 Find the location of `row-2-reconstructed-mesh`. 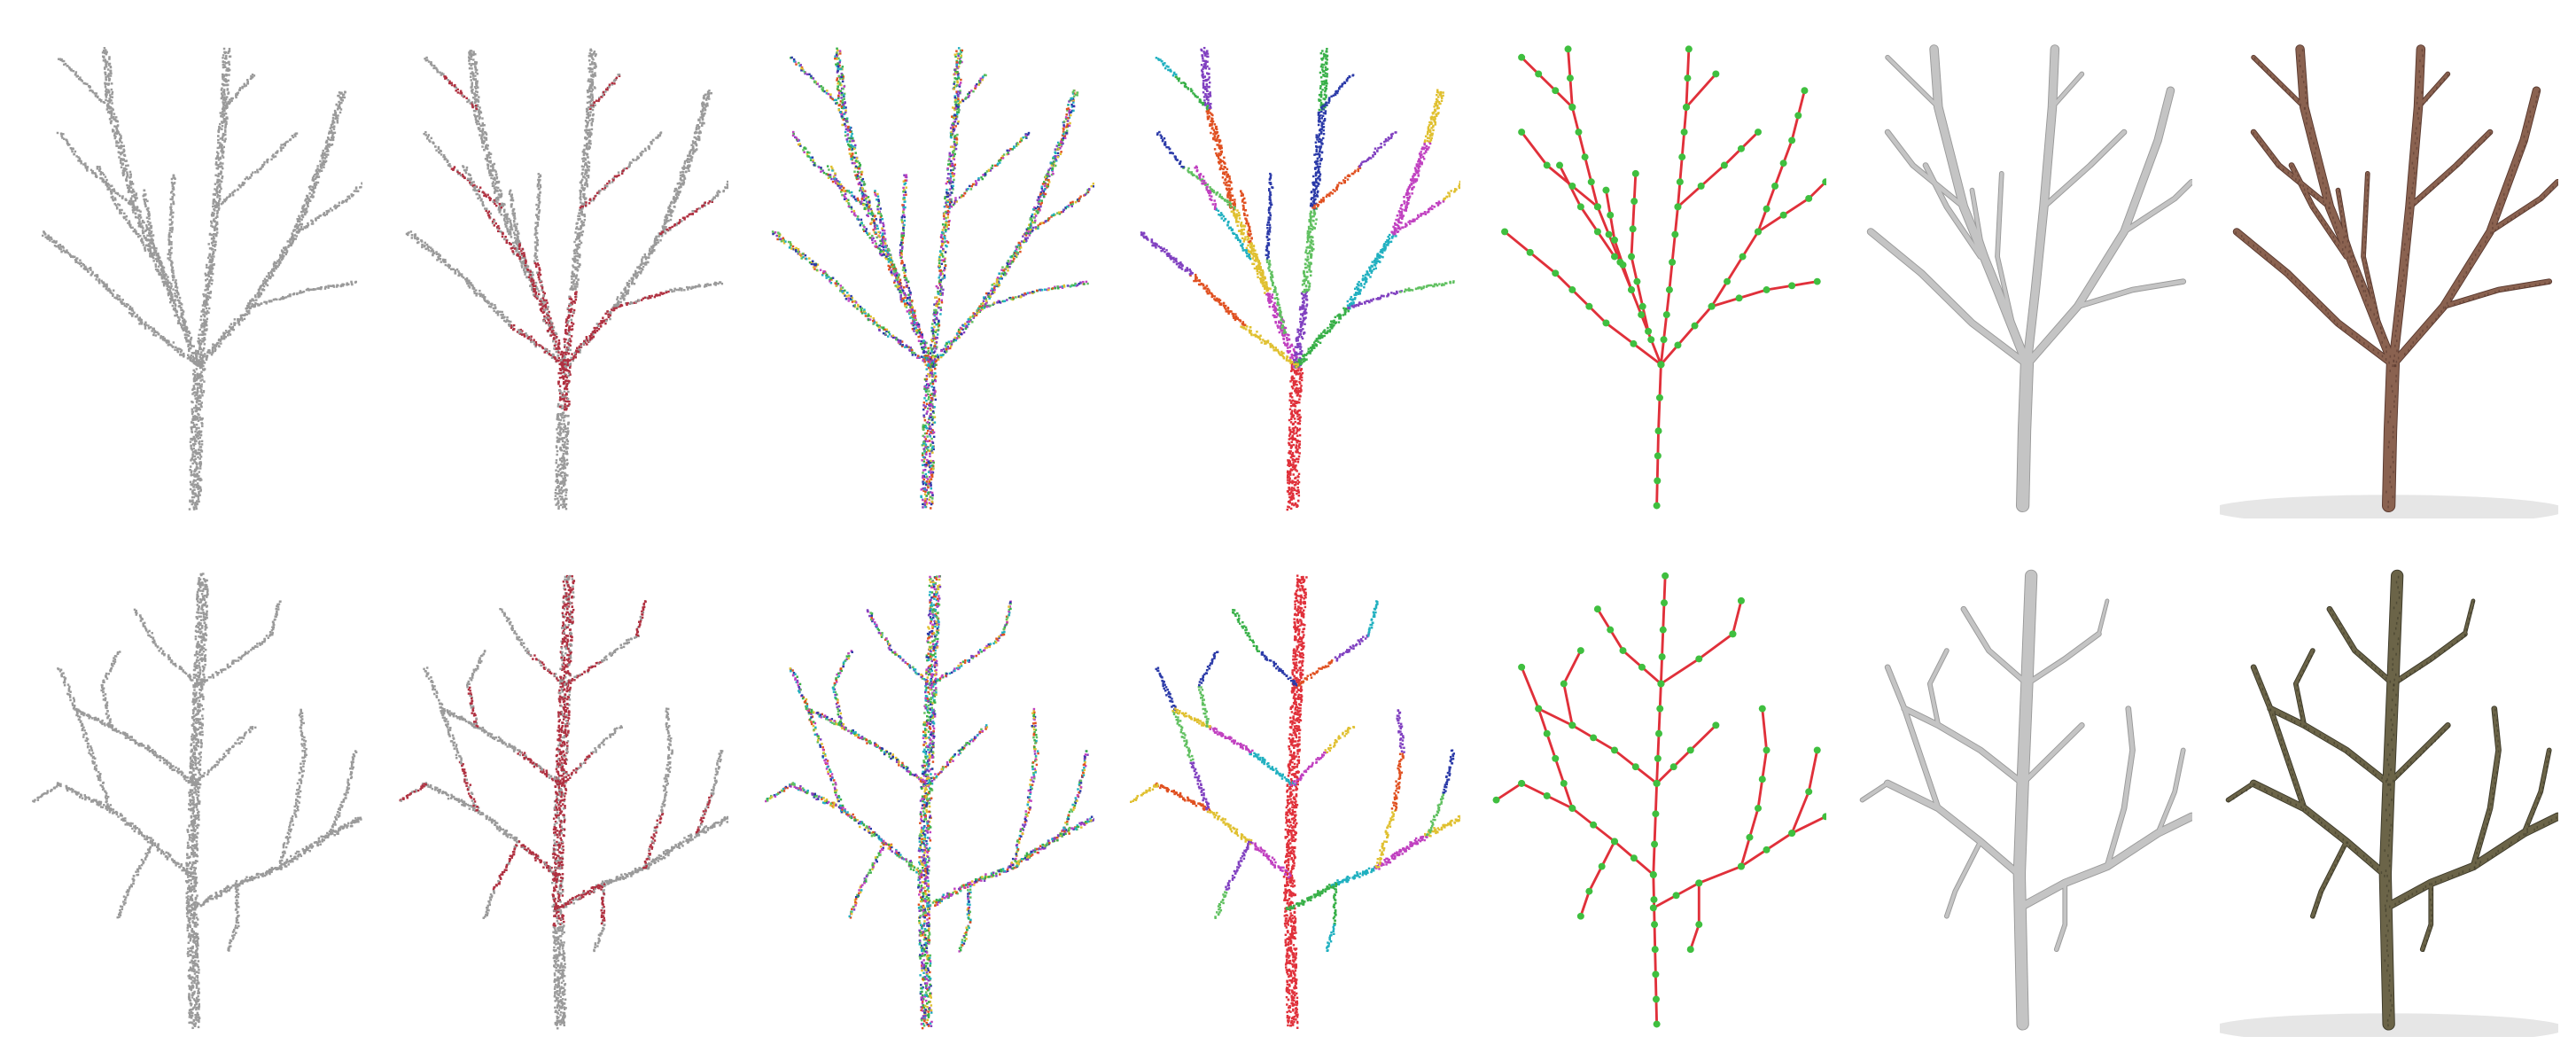

row-2-reconstructed-mesh is located at coordinates (2023, 798).